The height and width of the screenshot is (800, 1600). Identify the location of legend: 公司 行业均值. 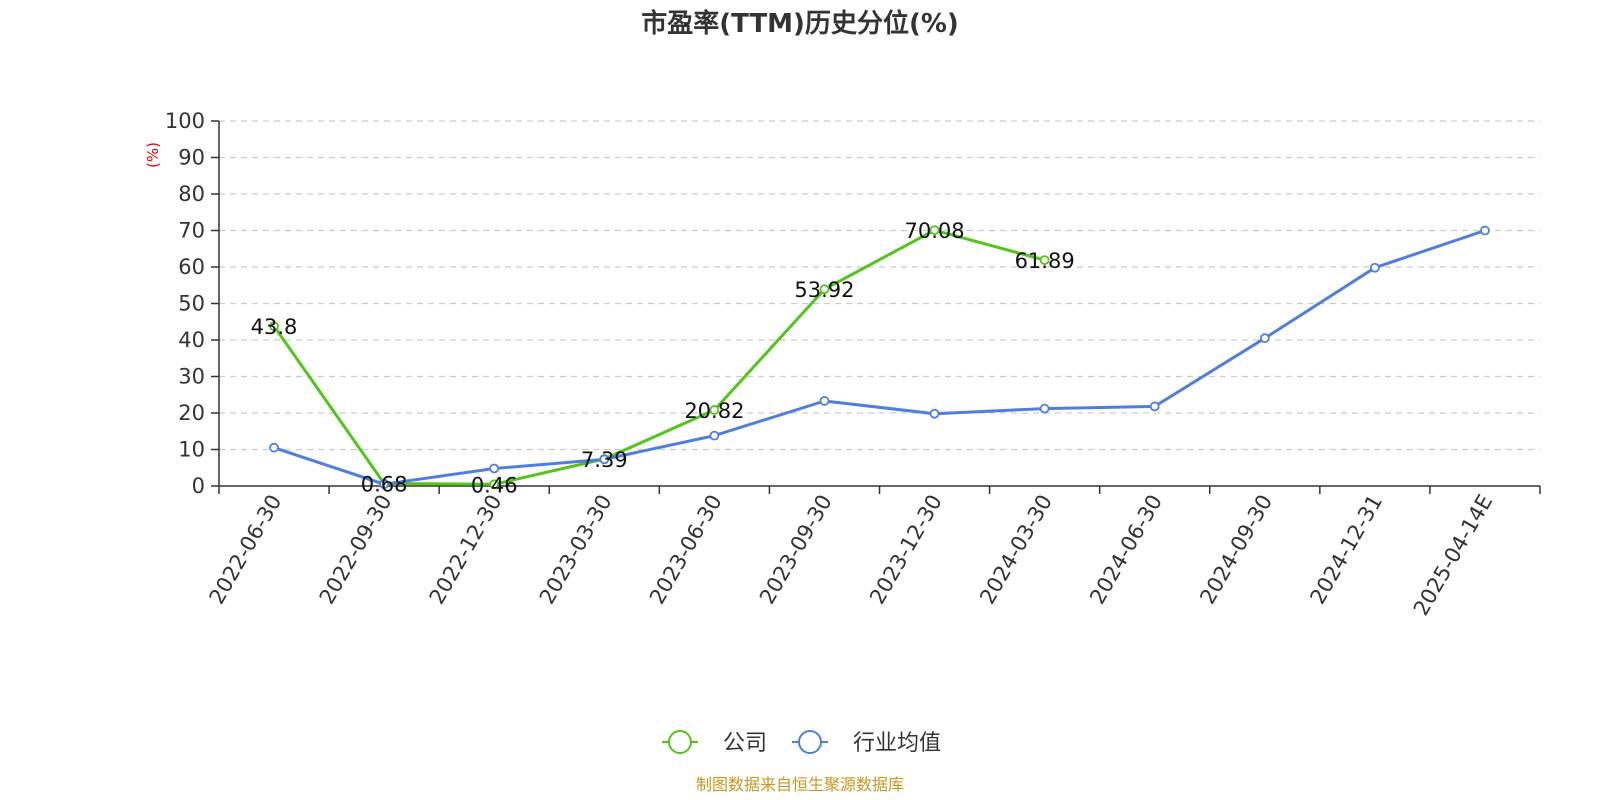
(801, 743).